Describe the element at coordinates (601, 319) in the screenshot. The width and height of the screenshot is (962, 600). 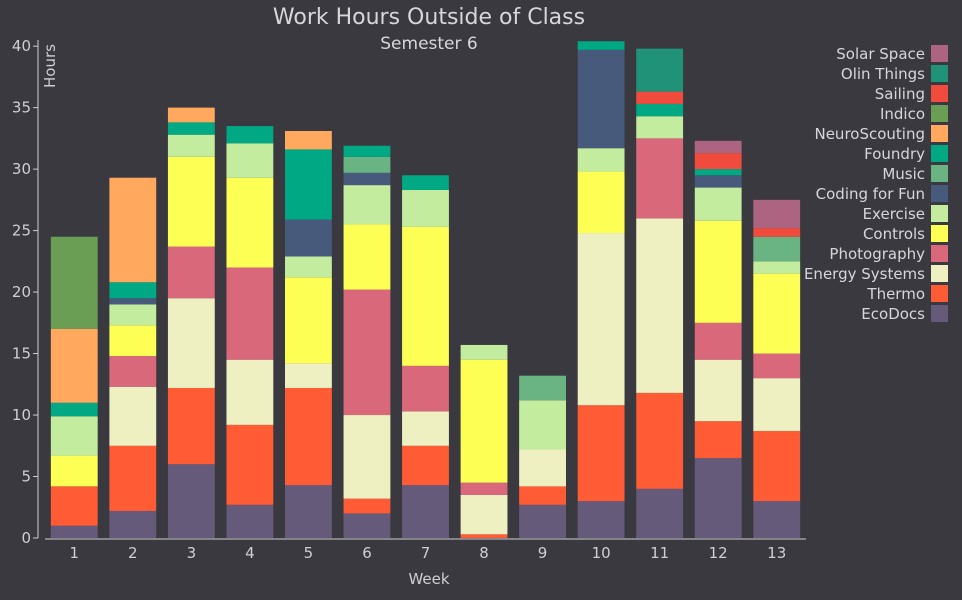
I see `bar-segment-week10-energy-systems` at that location.